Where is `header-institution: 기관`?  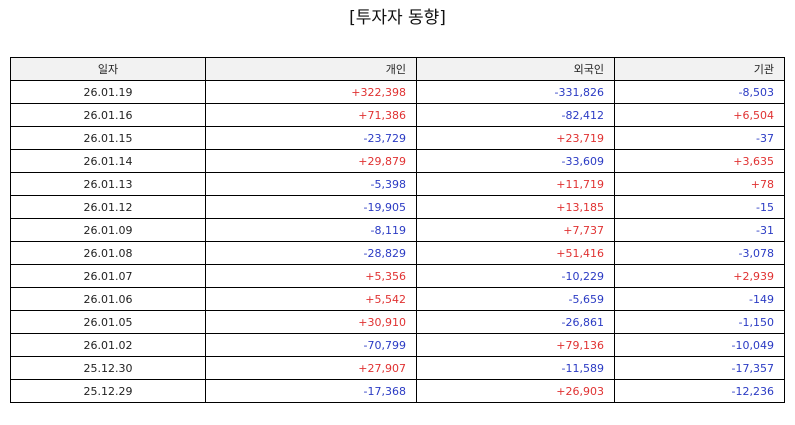 header-institution: 기관 is located at coordinates (699, 69).